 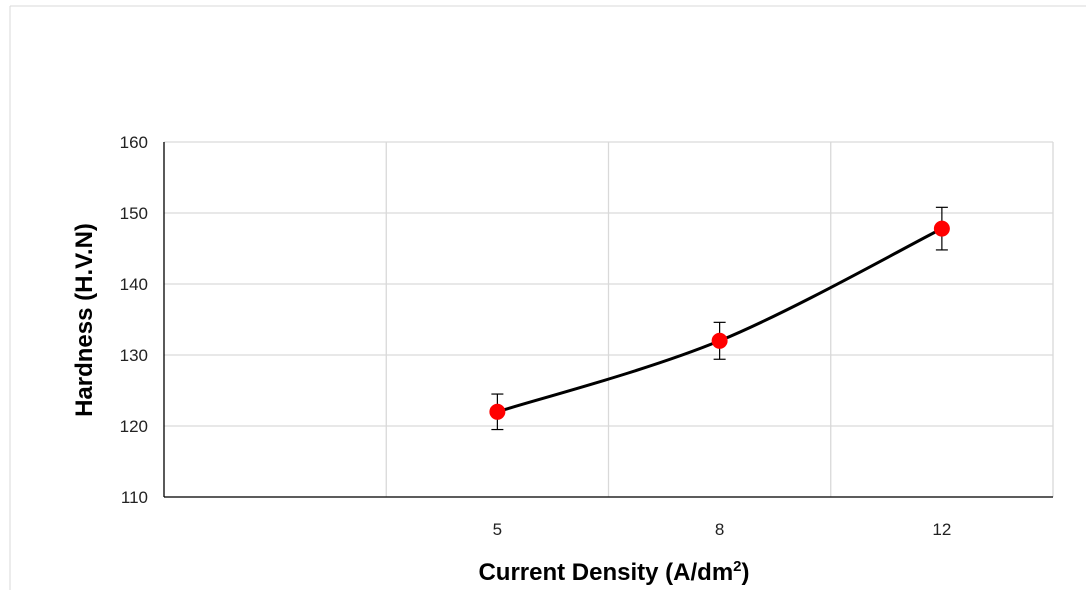 I want to click on x-tick-label: 5, so click(x=497, y=529).